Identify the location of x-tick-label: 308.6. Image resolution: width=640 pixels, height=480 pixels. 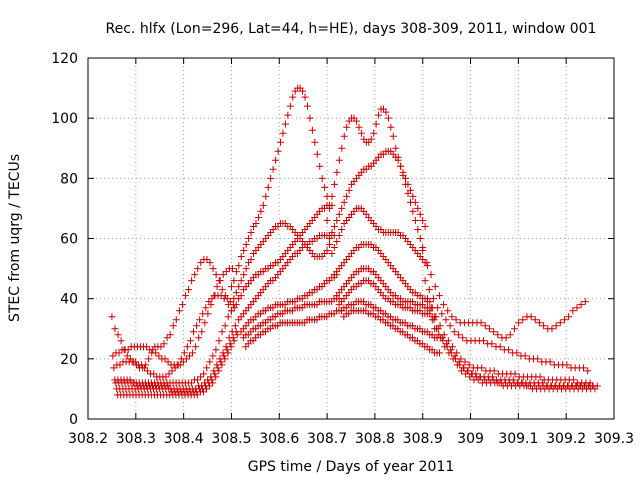
(279, 439).